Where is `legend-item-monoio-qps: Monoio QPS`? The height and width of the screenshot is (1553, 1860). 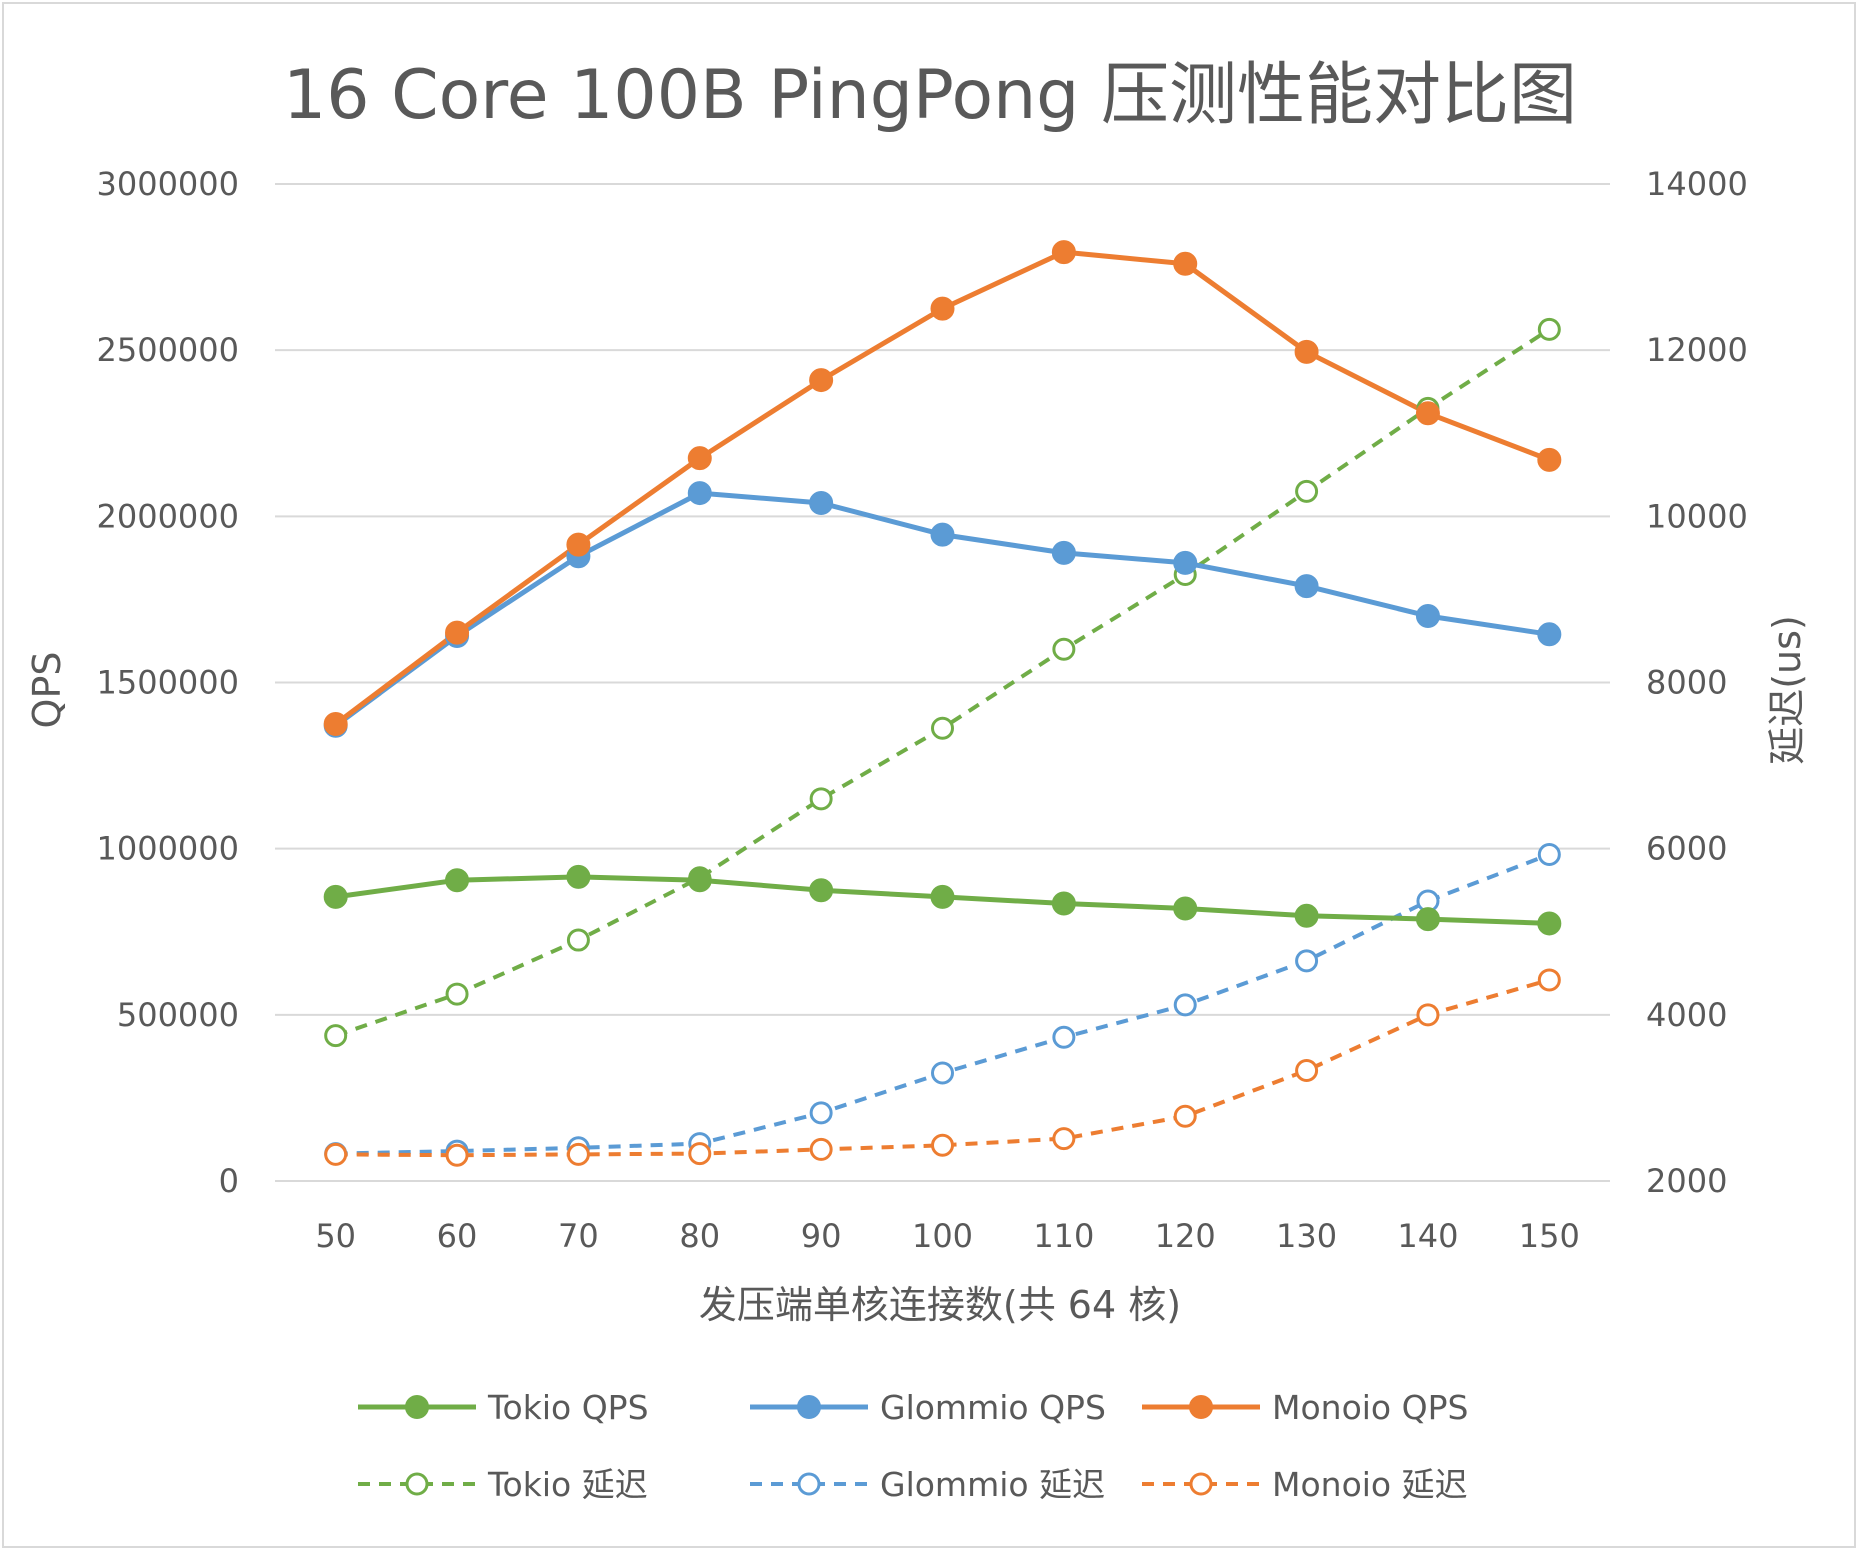
legend-item-monoio-qps: Monoio QPS is located at coordinates (1305, 1407).